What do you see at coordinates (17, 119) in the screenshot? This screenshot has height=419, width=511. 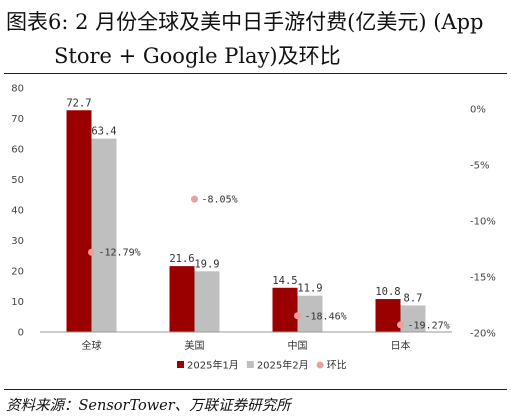 I see `left-axis-tick-label: 70` at bounding box center [17, 119].